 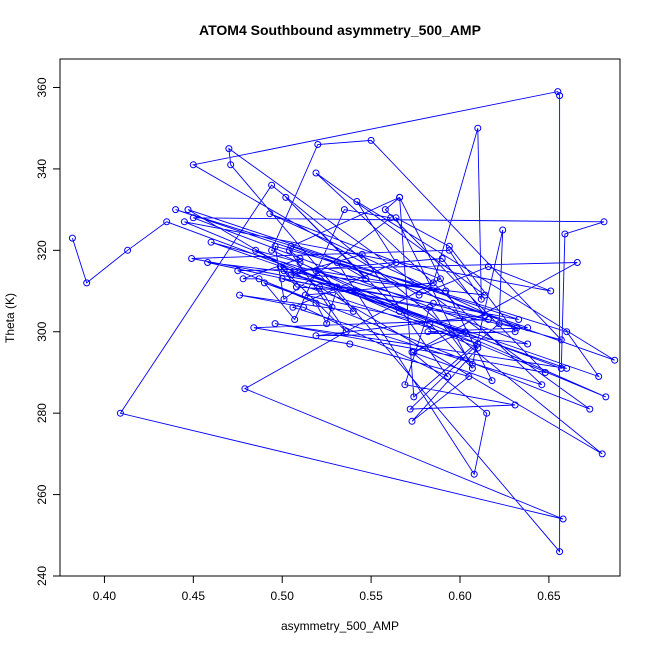 I want to click on y-axis-label: Theta (K), so click(x=10, y=318).